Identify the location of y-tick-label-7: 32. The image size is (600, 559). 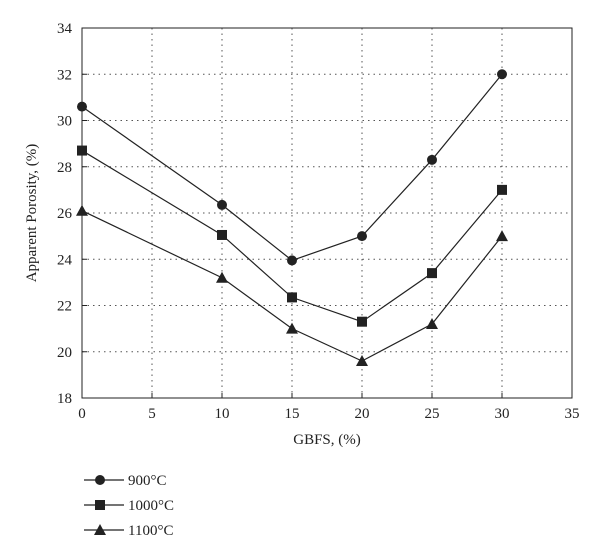
(64, 75).